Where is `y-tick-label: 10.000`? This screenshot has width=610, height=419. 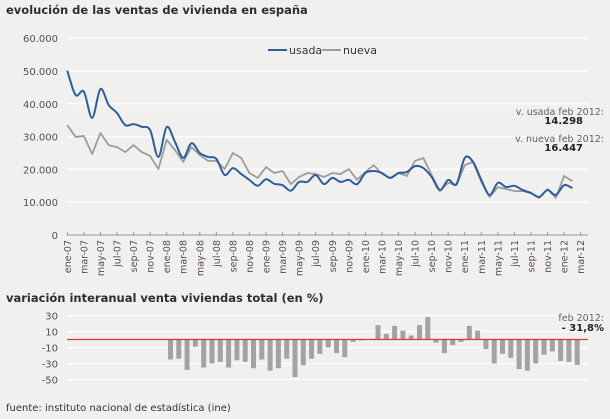 y-tick-label: 10.000 is located at coordinates (40, 203).